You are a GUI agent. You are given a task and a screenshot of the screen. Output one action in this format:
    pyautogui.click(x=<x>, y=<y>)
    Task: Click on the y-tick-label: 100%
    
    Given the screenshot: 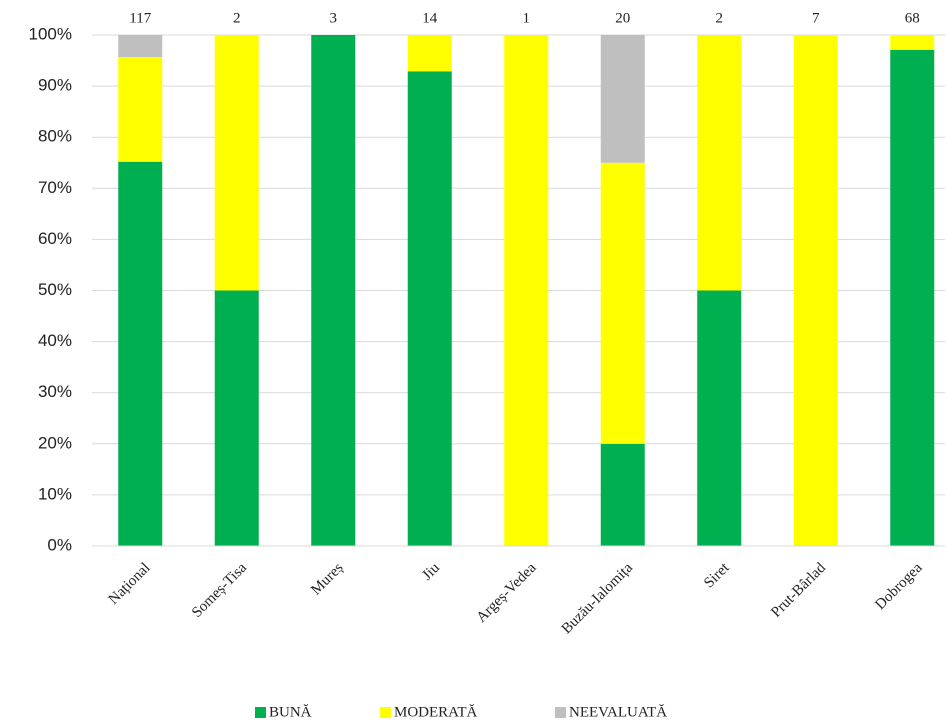 What is the action you would take?
    pyautogui.click(x=50, y=33)
    